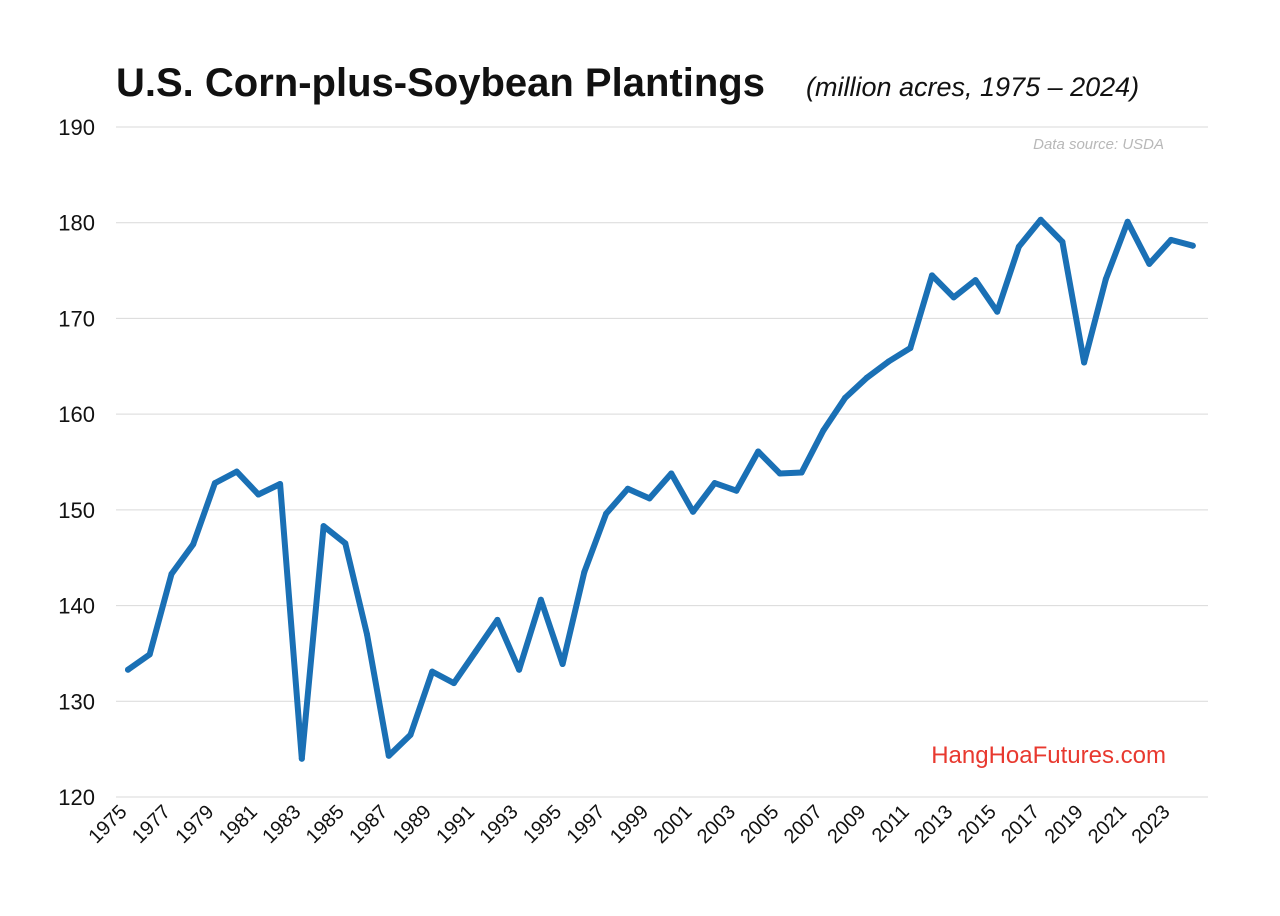  I want to click on data-point-2016, so click(1018, 246).